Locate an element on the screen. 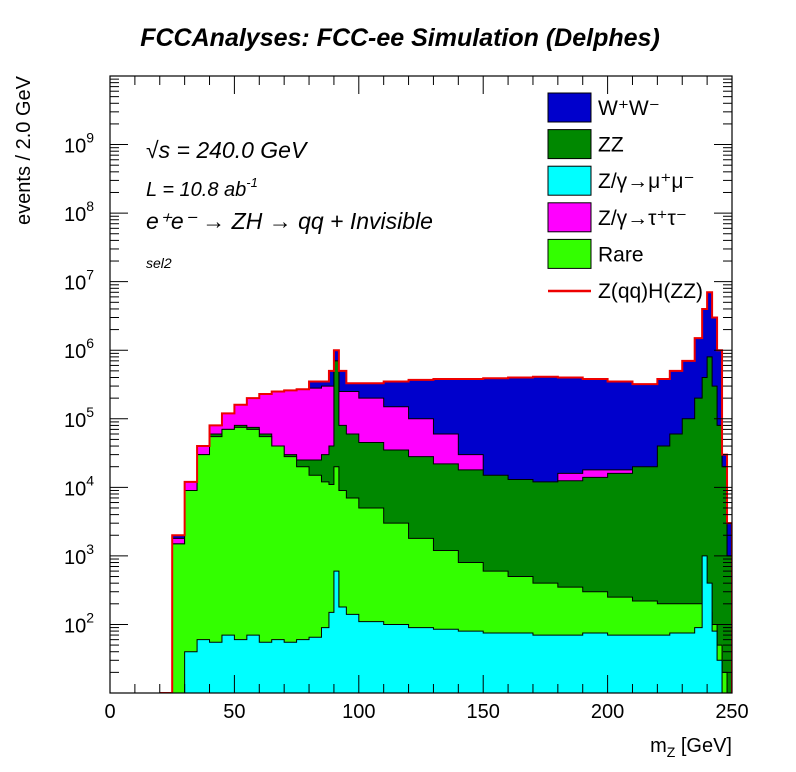 This screenshot has height=772, width=796. x-tick-label: 100 is located at coordinates (358, 712).